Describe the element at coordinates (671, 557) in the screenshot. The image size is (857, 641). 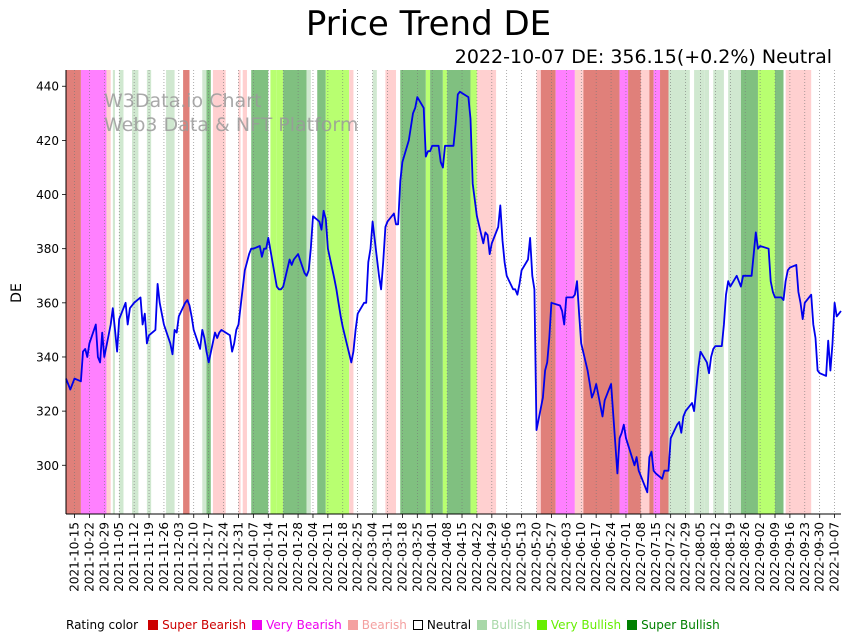
I see `x-tick-label: 2022-07-22` at that location.